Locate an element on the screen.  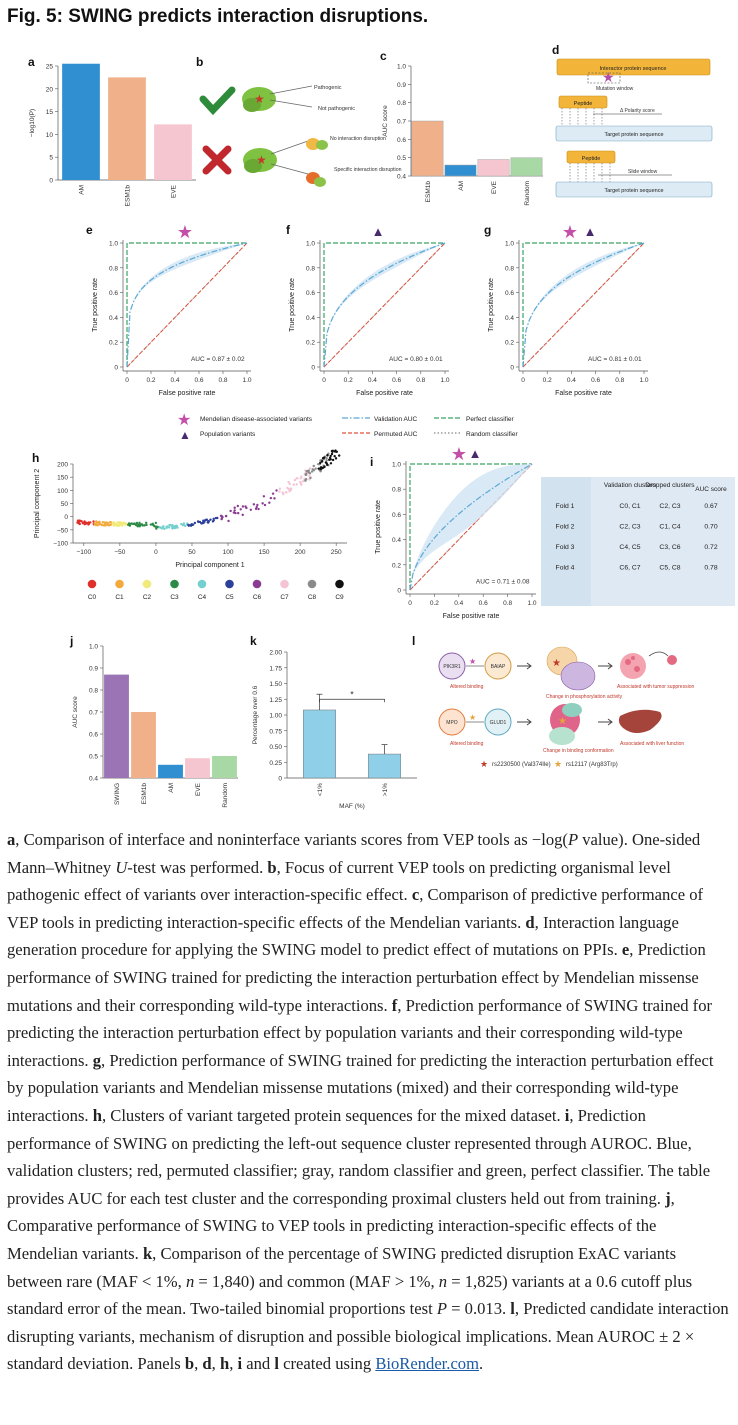
h-ytick-label: −100 is located at coordinates (60, 544).